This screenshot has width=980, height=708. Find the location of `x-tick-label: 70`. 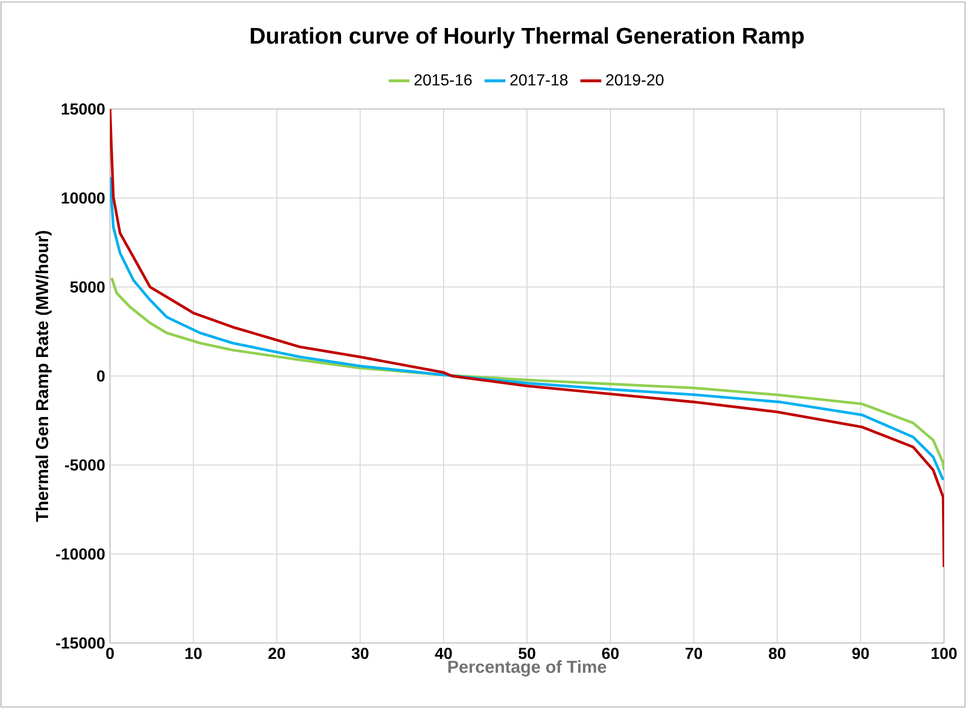

x-tick-label: 70 is located at coordinates (694, 654).